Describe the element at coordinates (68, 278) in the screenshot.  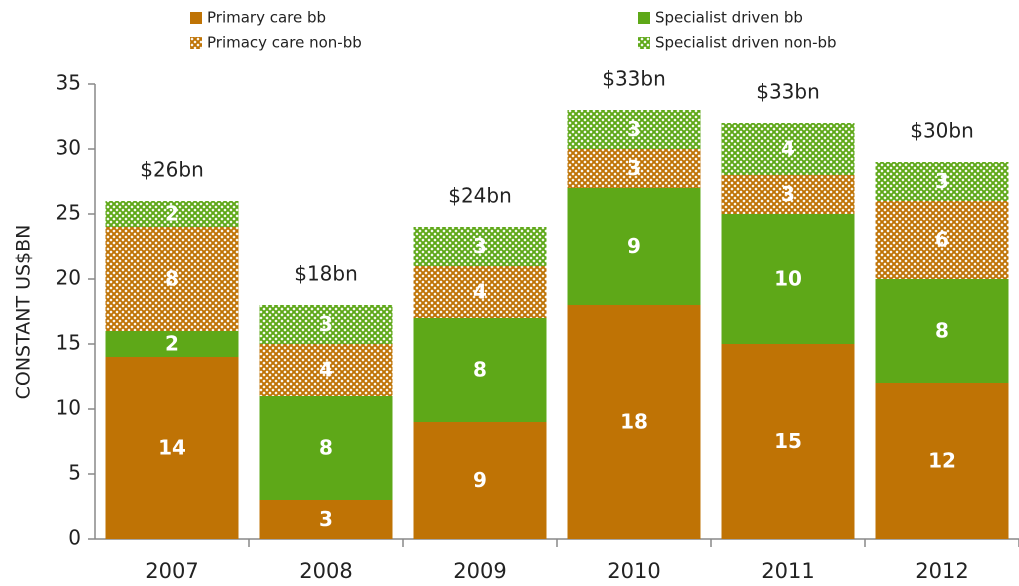
I see `y-tick-label: 20` at that location.